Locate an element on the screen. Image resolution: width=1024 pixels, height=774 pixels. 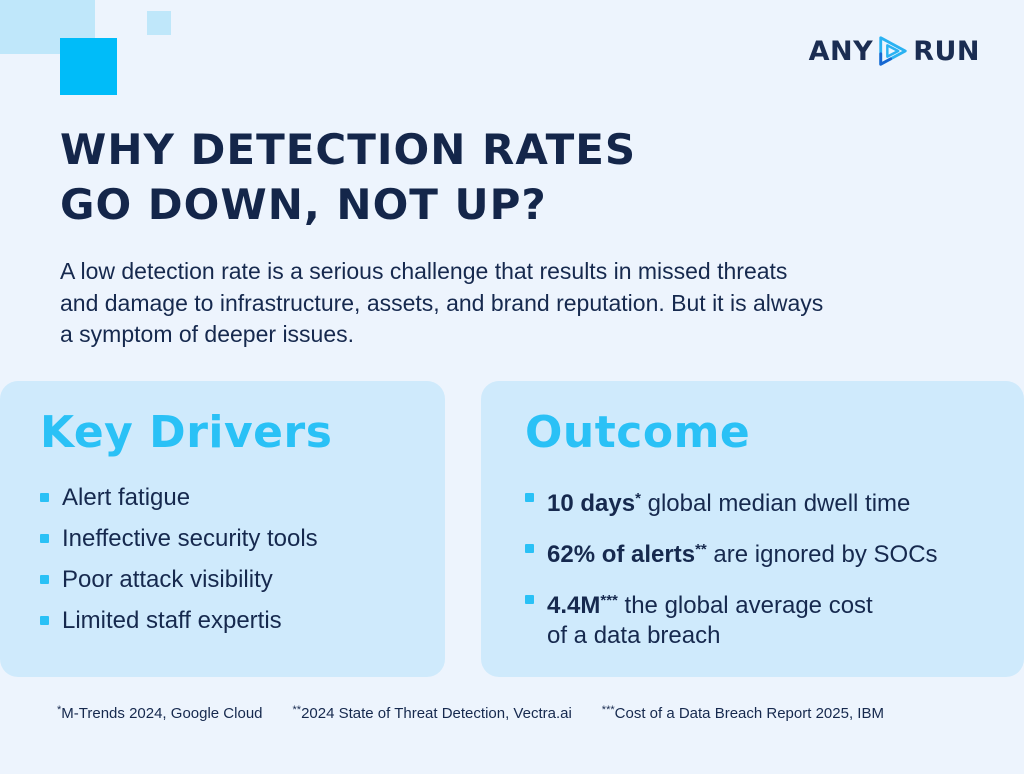
page-title: WHY DETECTION RATES GO DOWN, NOT UP? is located at coordinates (348, 177).